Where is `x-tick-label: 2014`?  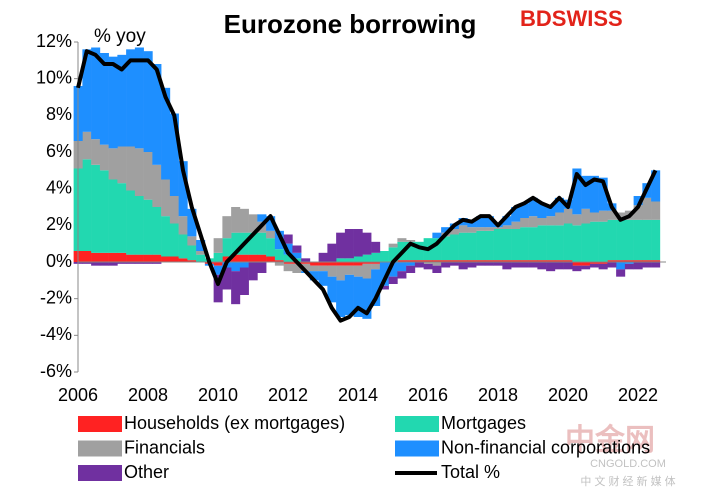 x-tick-label: 2014 is located at coordinates (358, 395).